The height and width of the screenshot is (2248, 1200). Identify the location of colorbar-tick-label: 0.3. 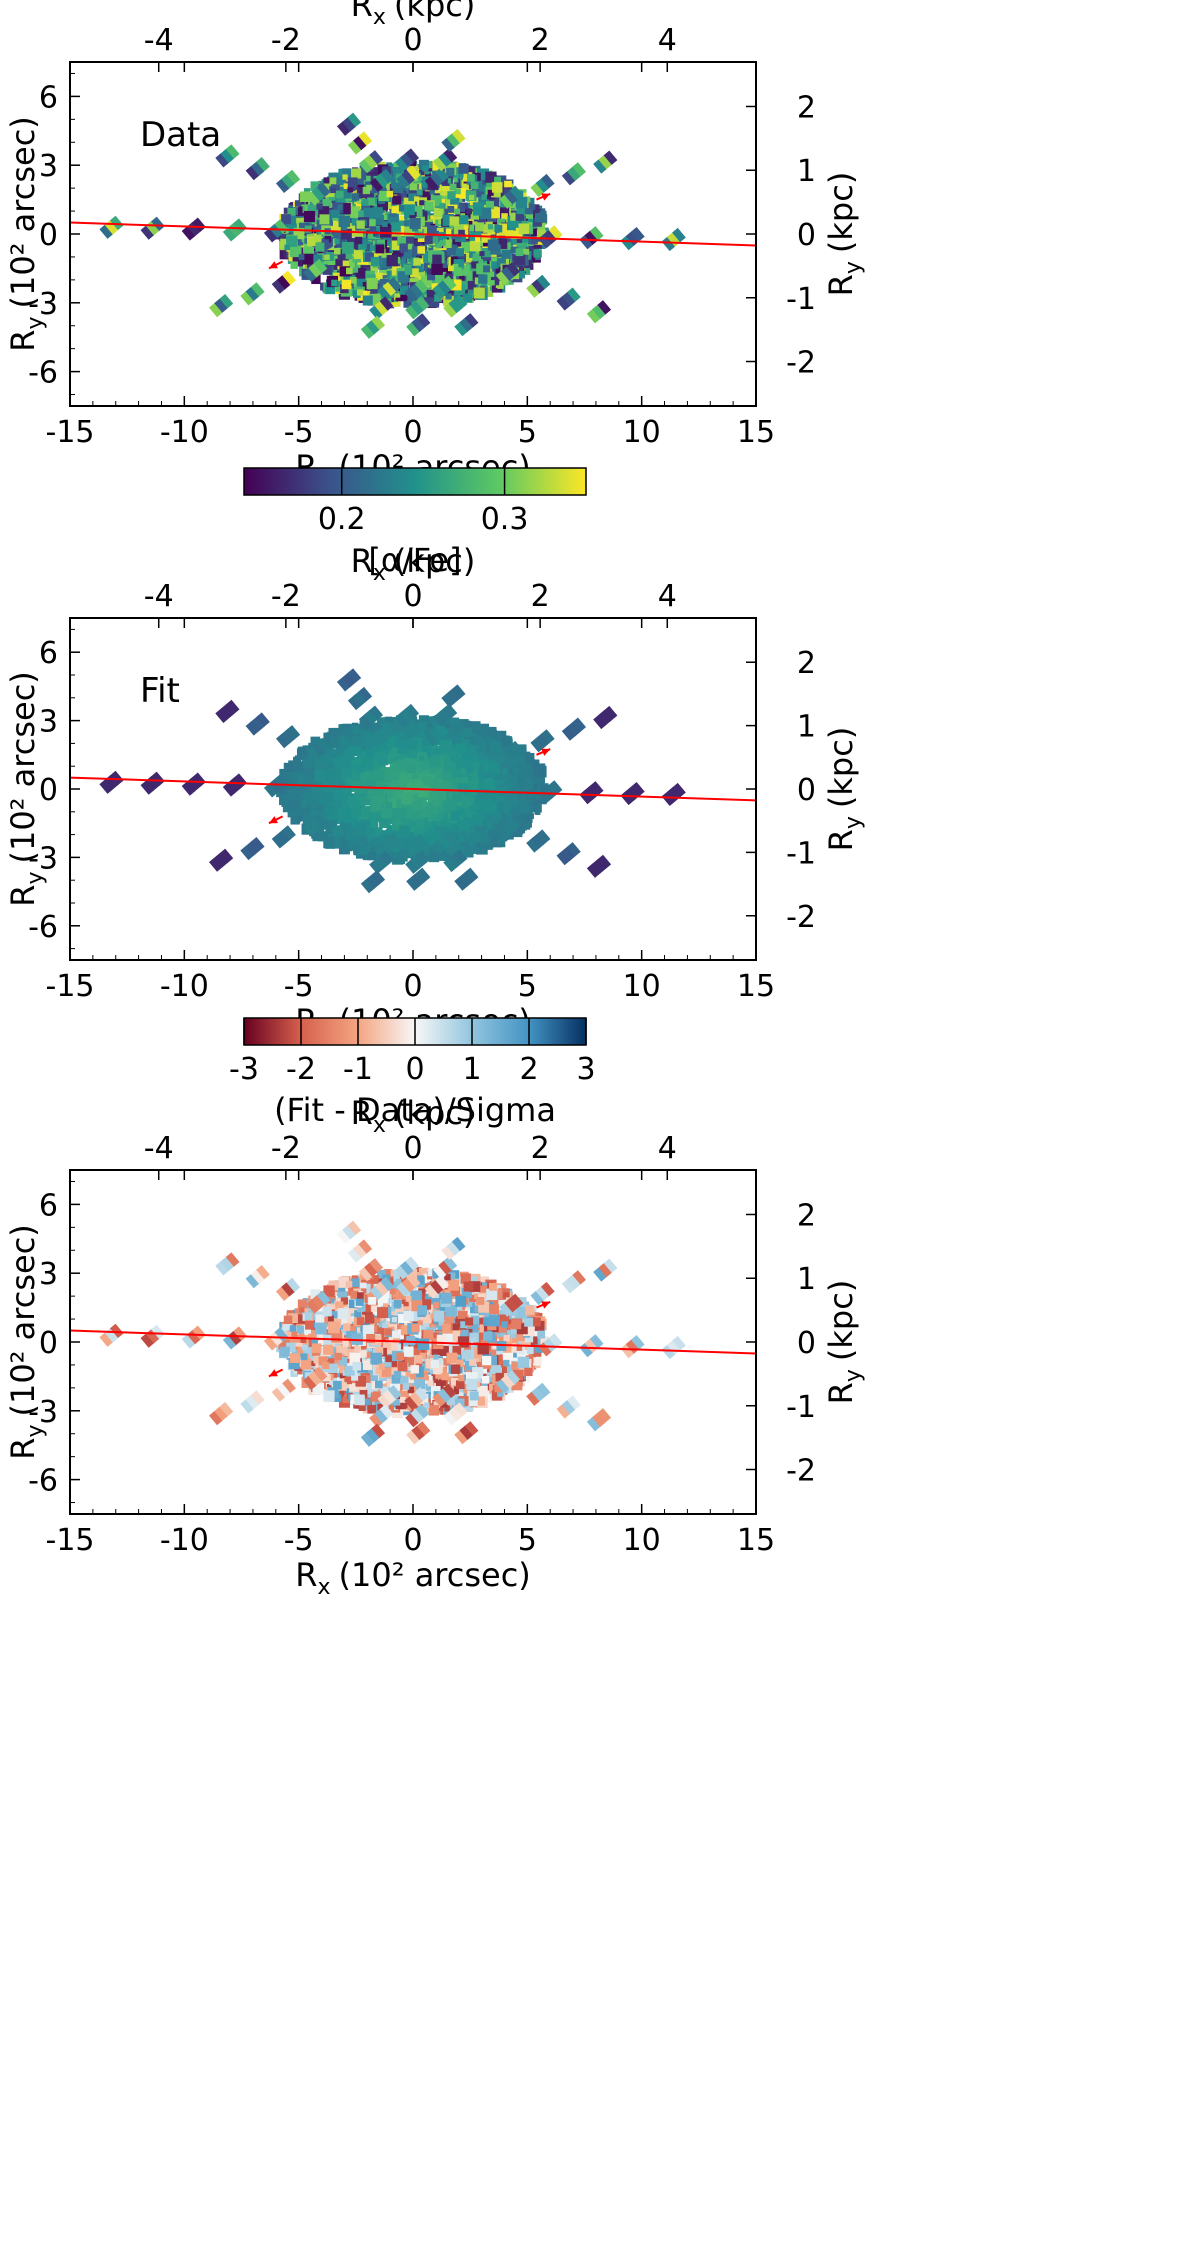
(505, 519).